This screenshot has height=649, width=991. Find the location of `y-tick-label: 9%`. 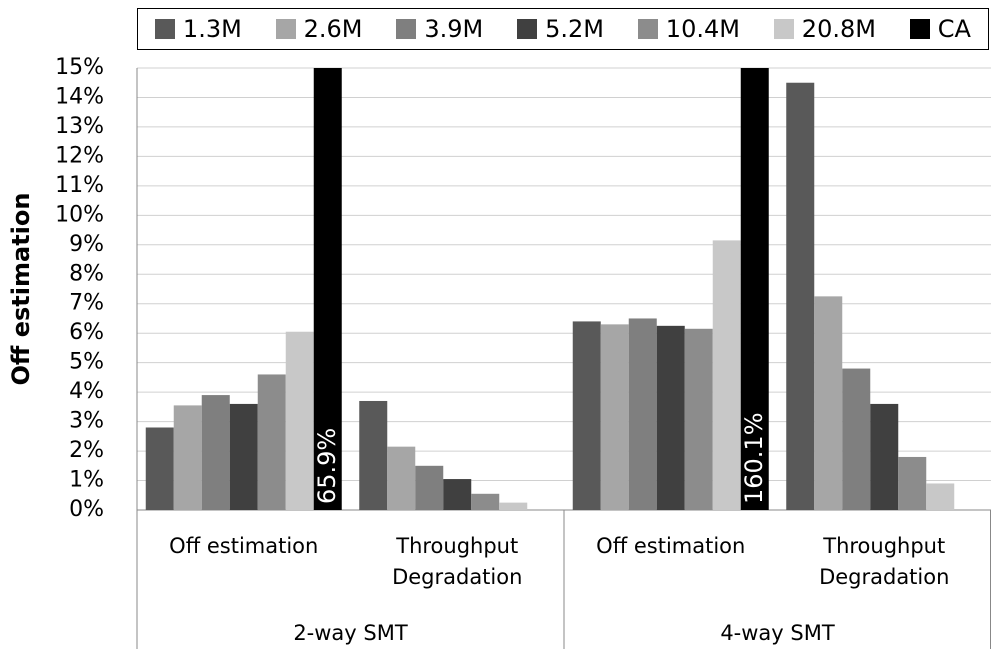

y-tick-label: 9% is located at coordinates (86, 244).